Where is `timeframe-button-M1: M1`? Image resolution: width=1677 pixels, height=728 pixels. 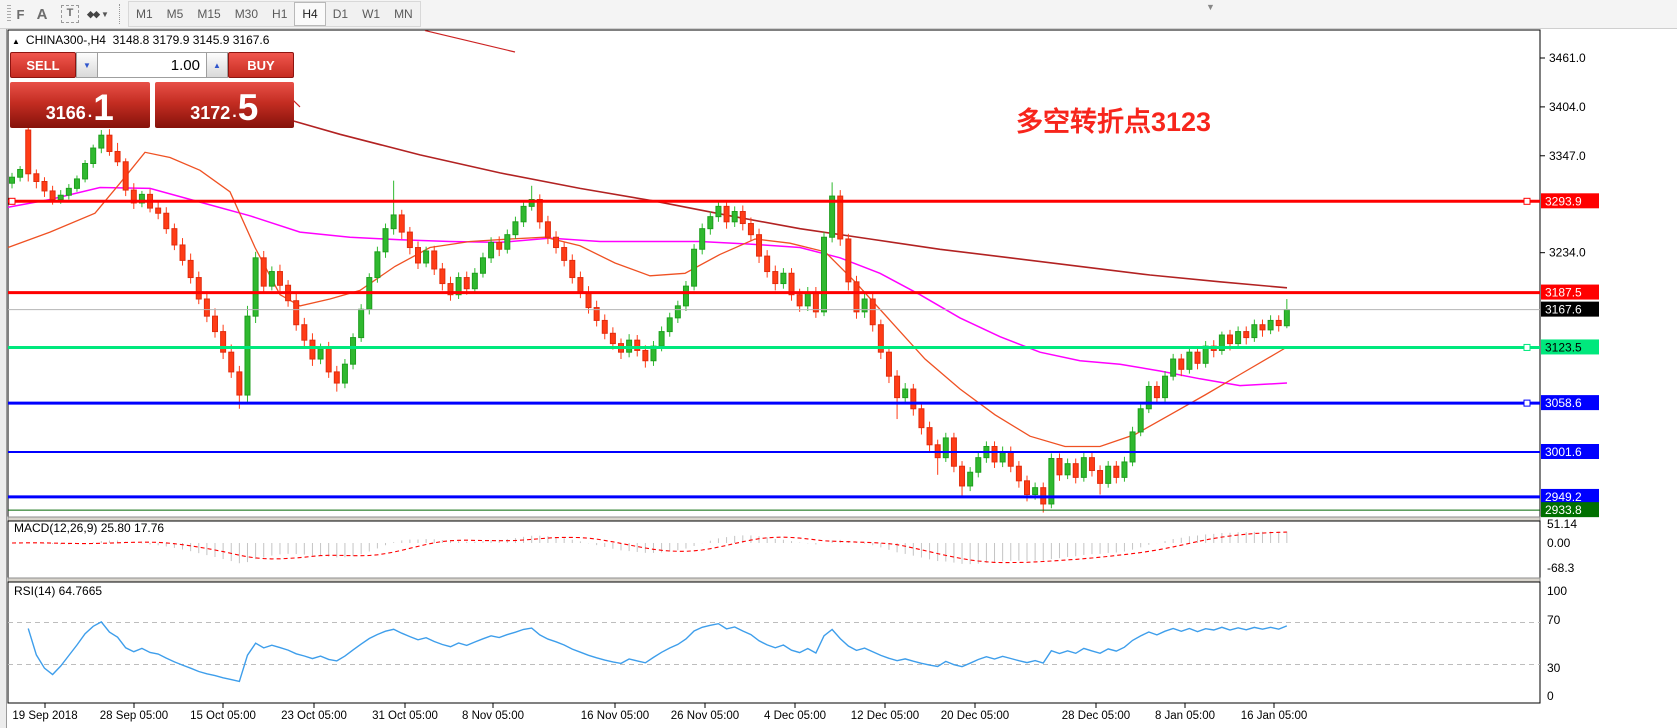 timeframe-button-M1: M1 is located at coordinates (144, 14).